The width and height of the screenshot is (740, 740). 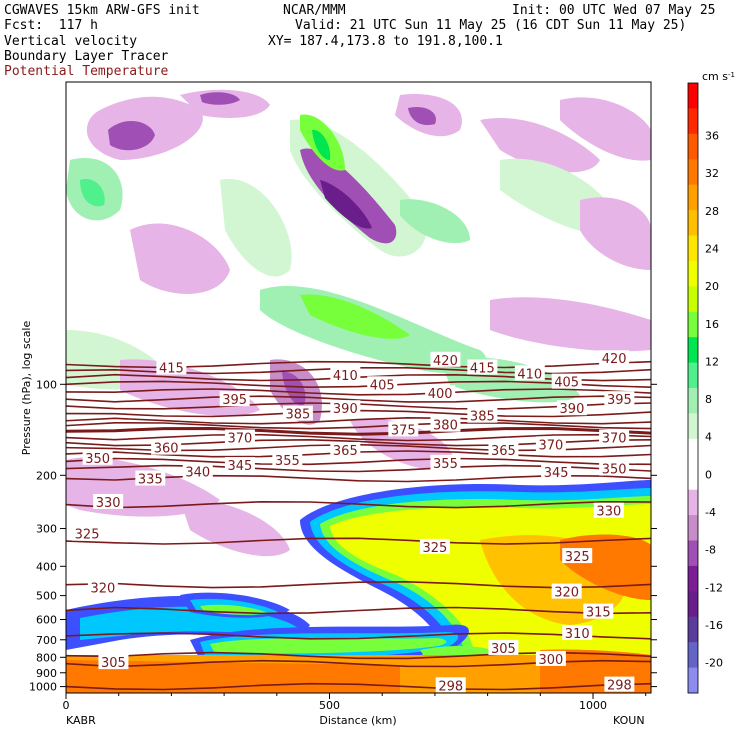 I want to click on contour-label: 420, so click(x=614, y=359).